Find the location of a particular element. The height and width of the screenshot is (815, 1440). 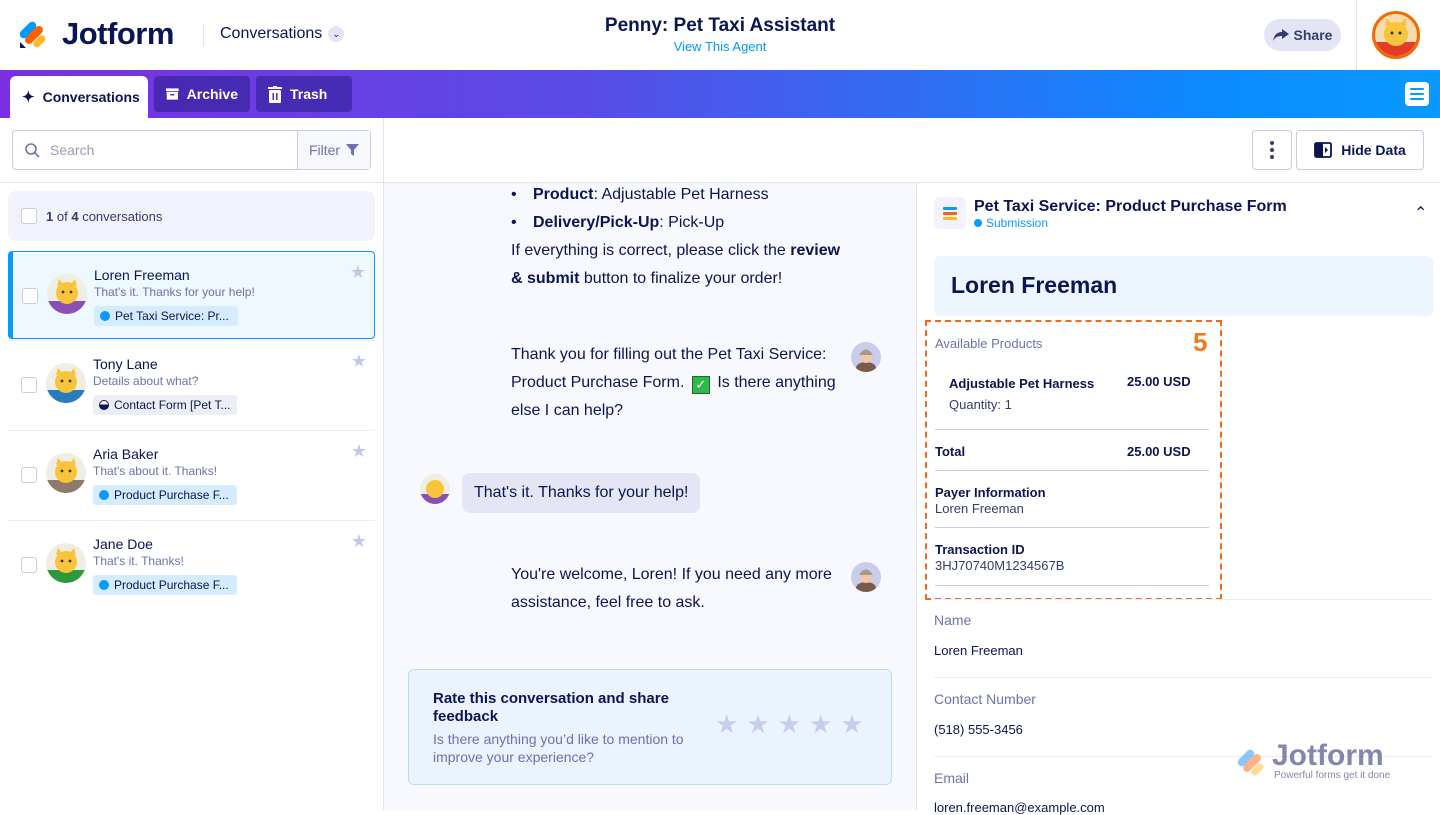

tab-conversations: ✦ Conversations is located at coordinates (79, 97).